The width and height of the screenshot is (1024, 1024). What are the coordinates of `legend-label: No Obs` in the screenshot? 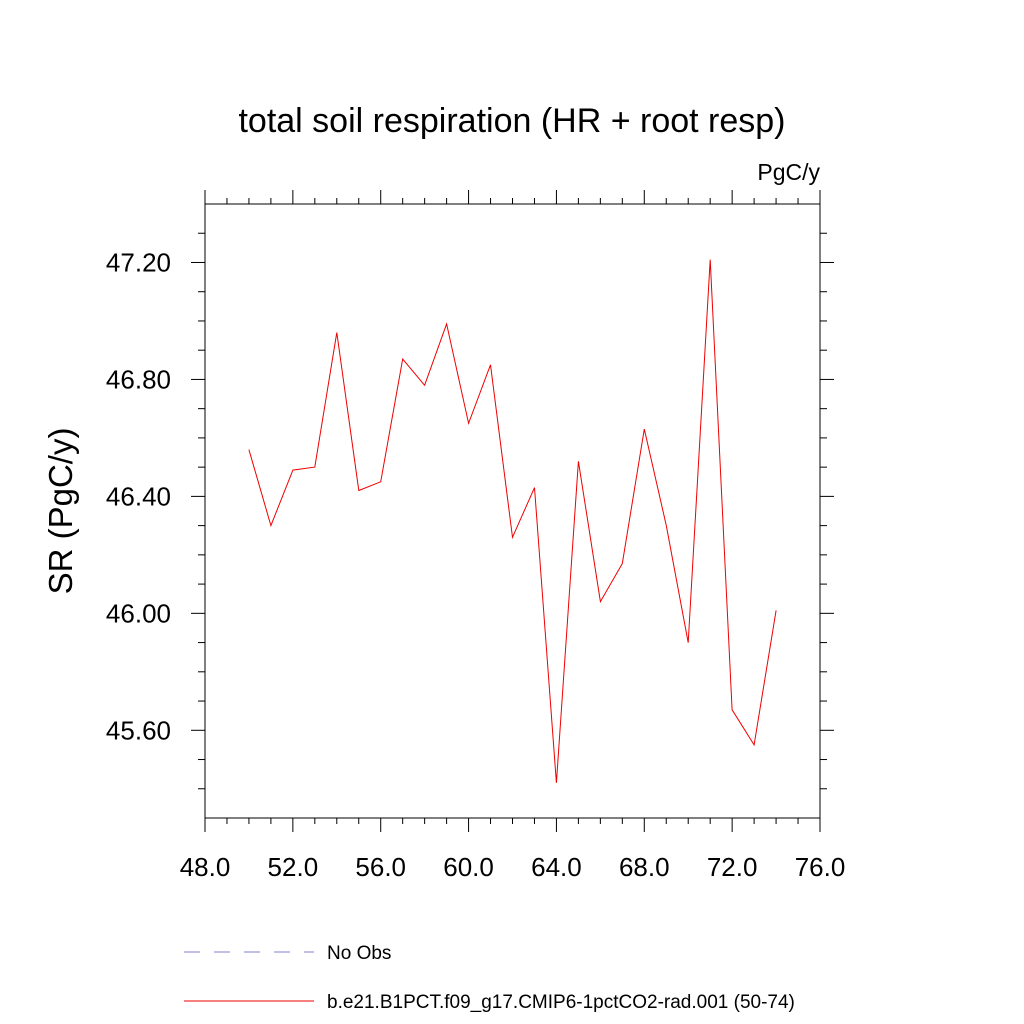 It's located at (359, 953).